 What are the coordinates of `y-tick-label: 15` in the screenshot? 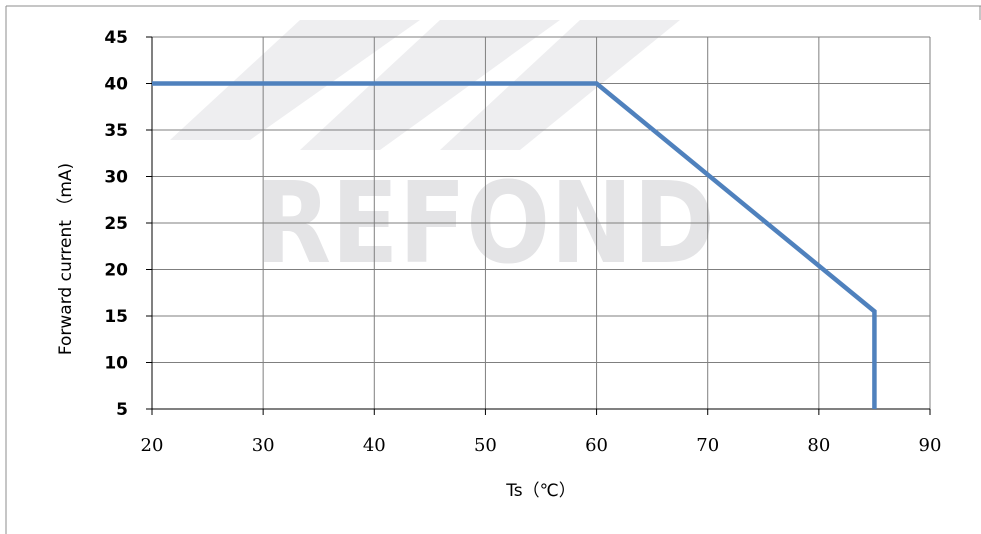 It's located at (116, 317).